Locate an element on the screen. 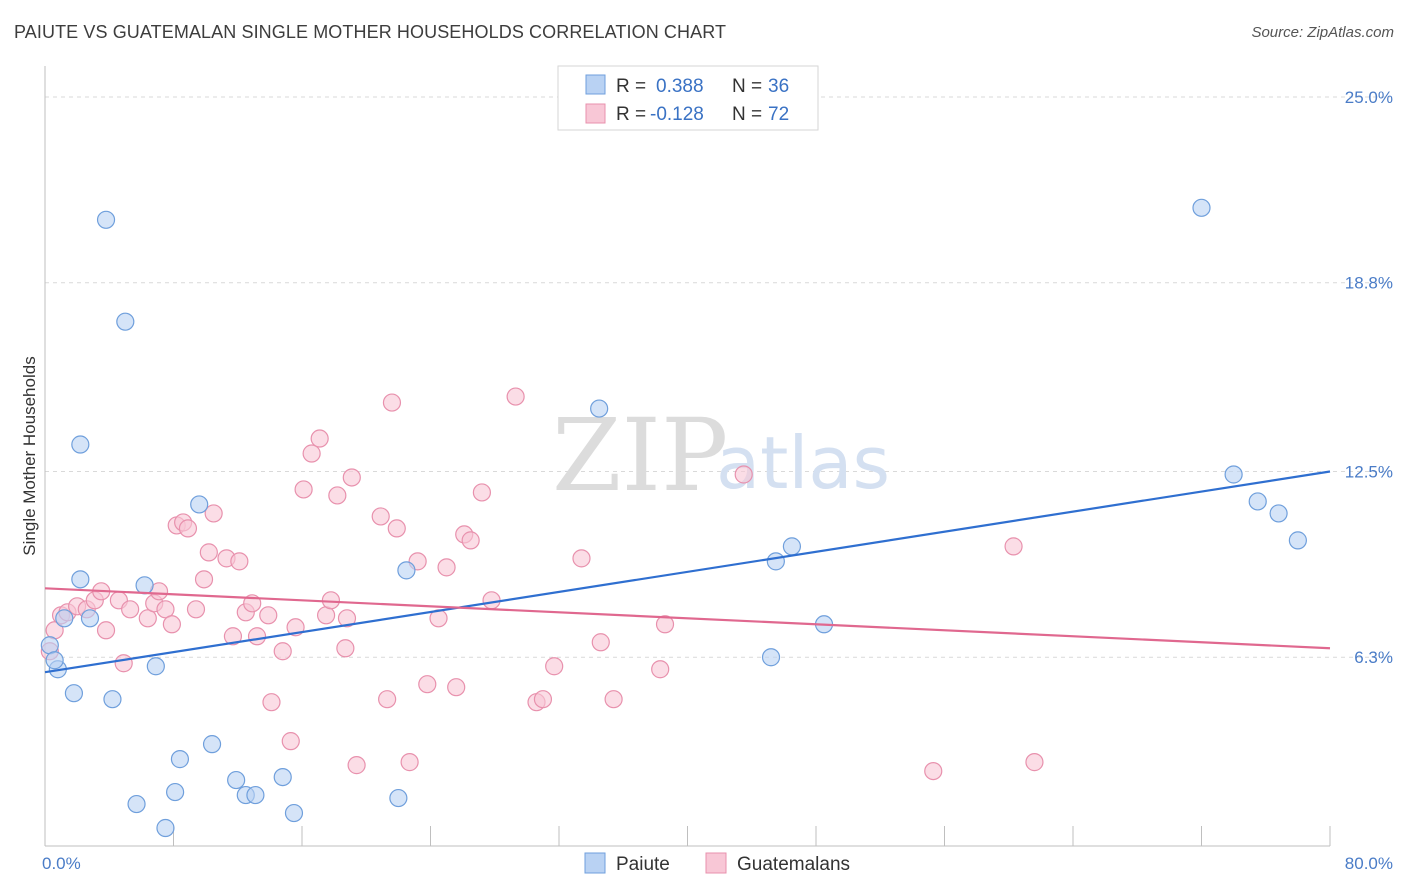 The image size is (1406, 892). y-axis-title: Single Mother Households is located at coordinates (29, 455).